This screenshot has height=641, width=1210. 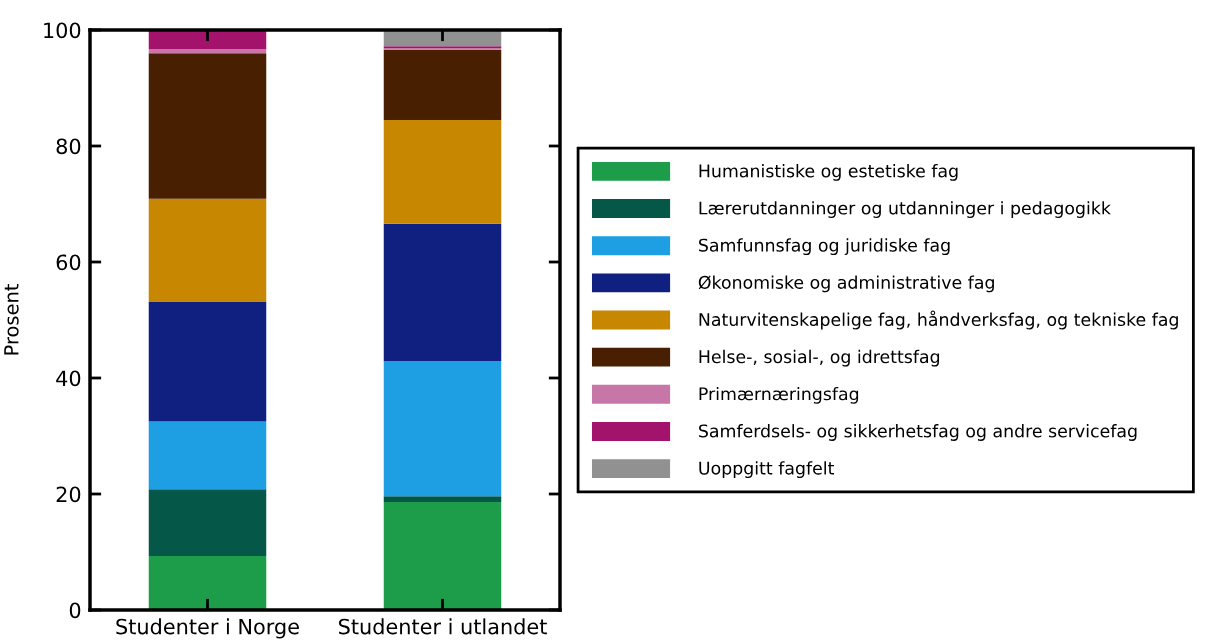 I want to click on x-tick-label: Studenter i Norge, so click(x=207, y=628).